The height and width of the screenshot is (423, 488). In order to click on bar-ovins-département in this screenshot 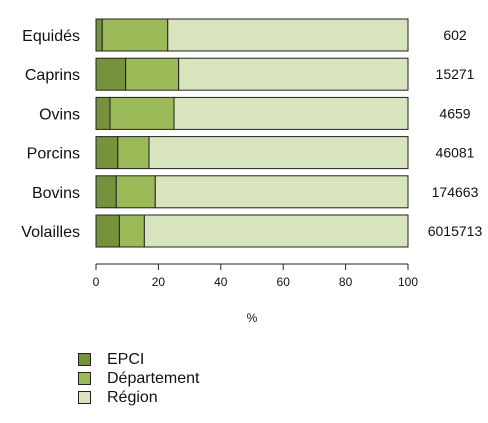, I will do `click(142, 113)`.